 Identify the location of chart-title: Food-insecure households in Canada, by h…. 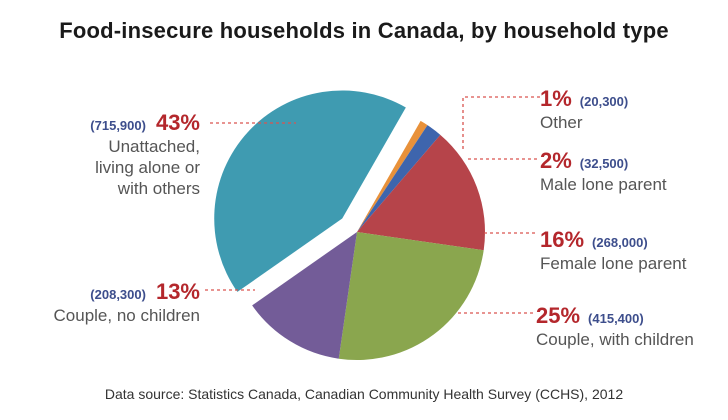
(364, 30).